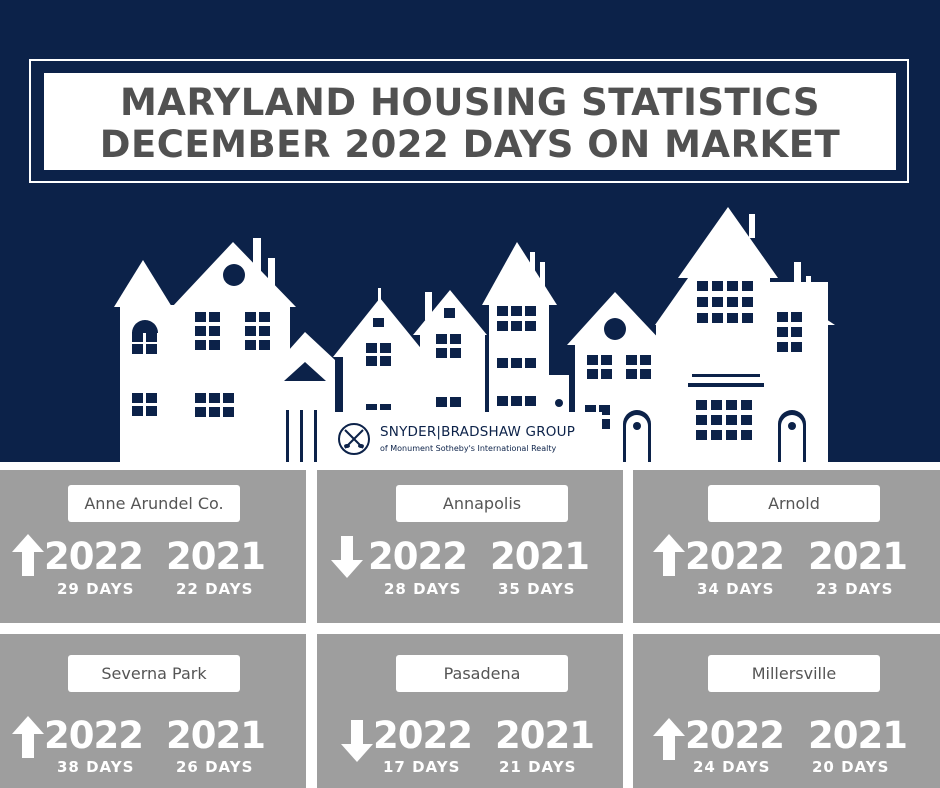 The image size is (940, 788). What do you see at coordinates (470, 144) in the screenshot?
I see `title-line-2: DECEMBER 2022 DAYS ON MARKET` at bounding box center [470, 144].